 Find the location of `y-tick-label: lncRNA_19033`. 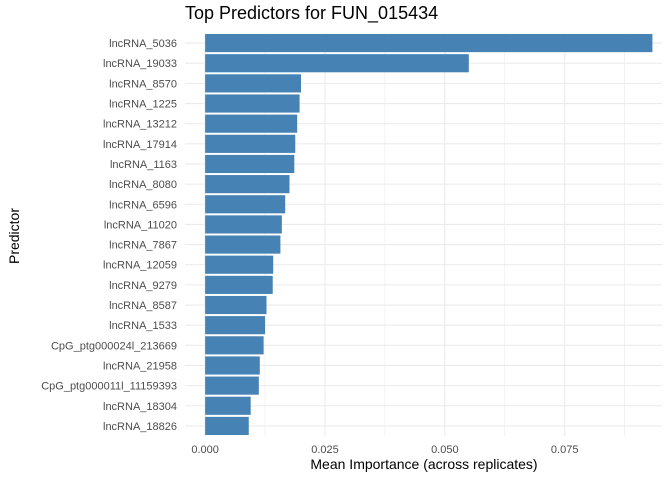

y-tick-label: lncRNA_19033 is located at coordinates (140, 64).